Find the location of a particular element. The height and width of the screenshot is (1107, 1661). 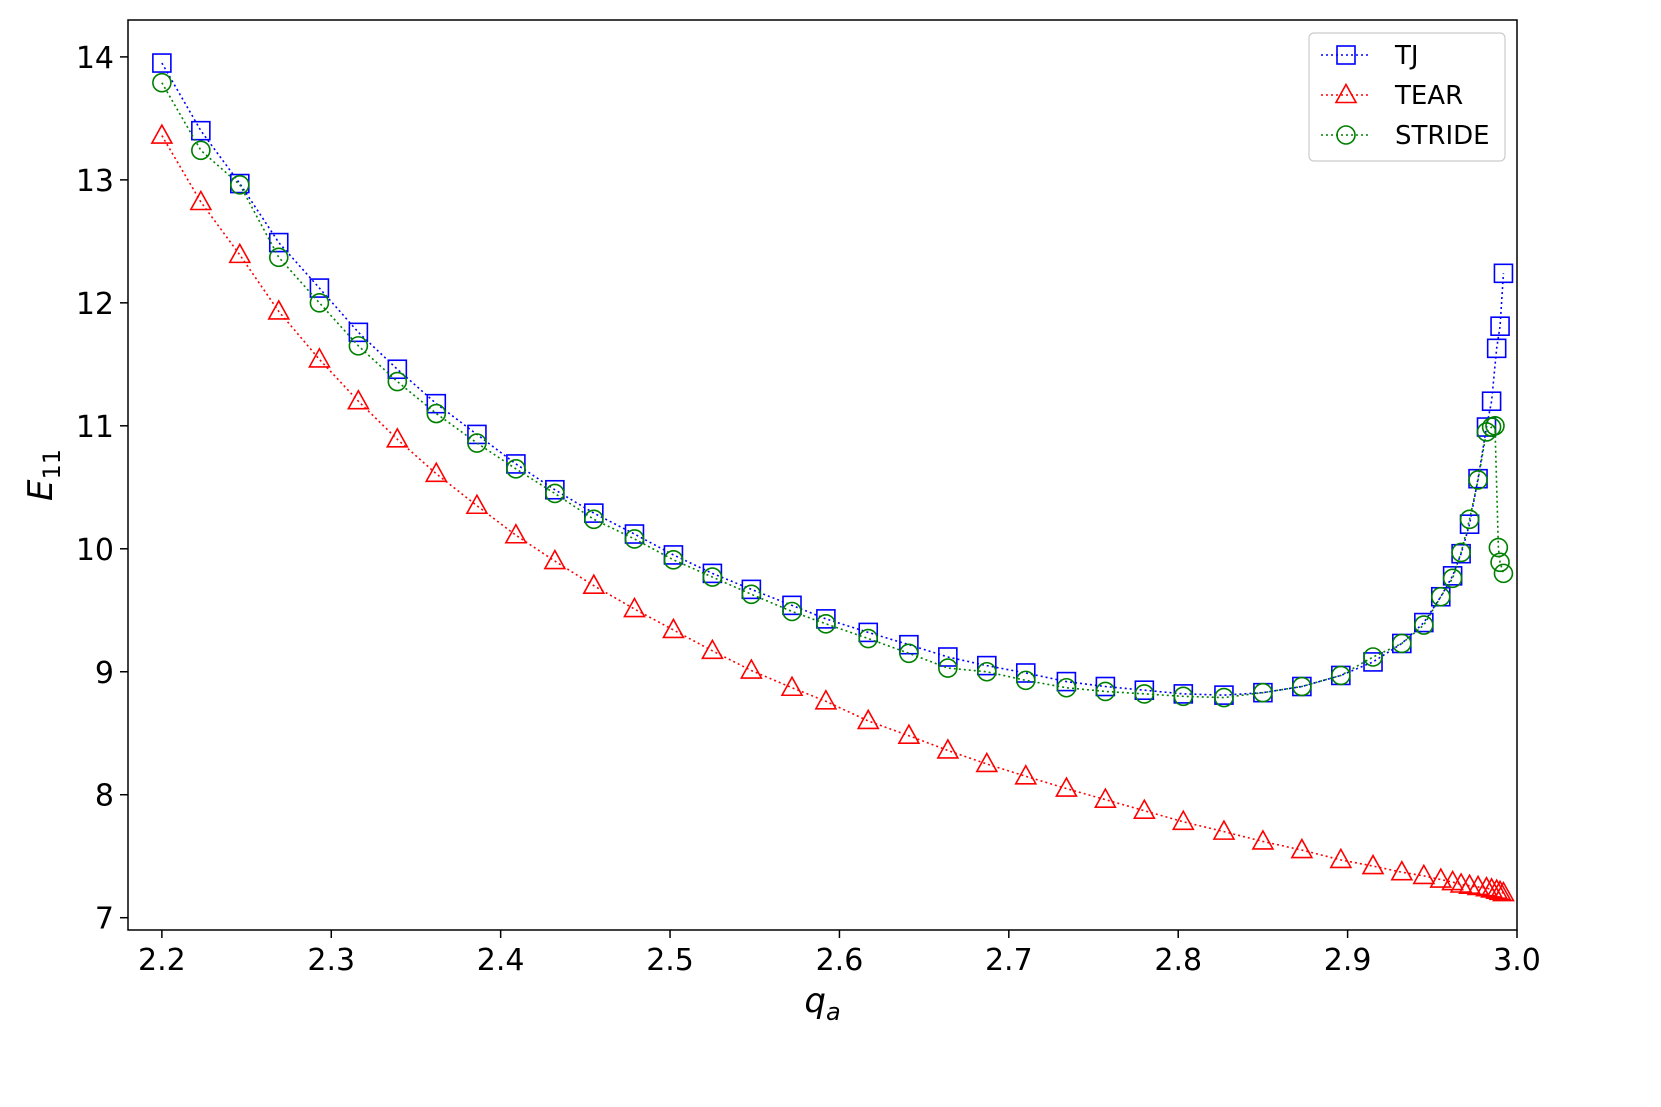

x-tick-label: 2.7 is located at coordinates (1009, 960).